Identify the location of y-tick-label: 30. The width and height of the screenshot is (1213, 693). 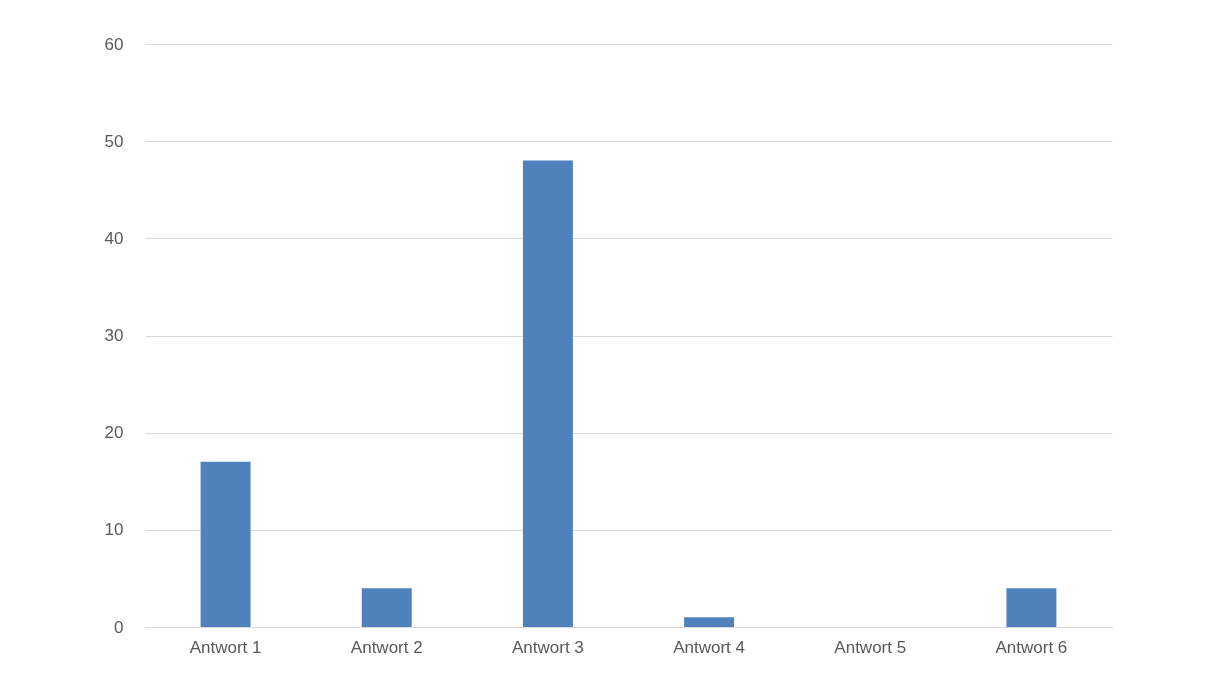
(114, 335).